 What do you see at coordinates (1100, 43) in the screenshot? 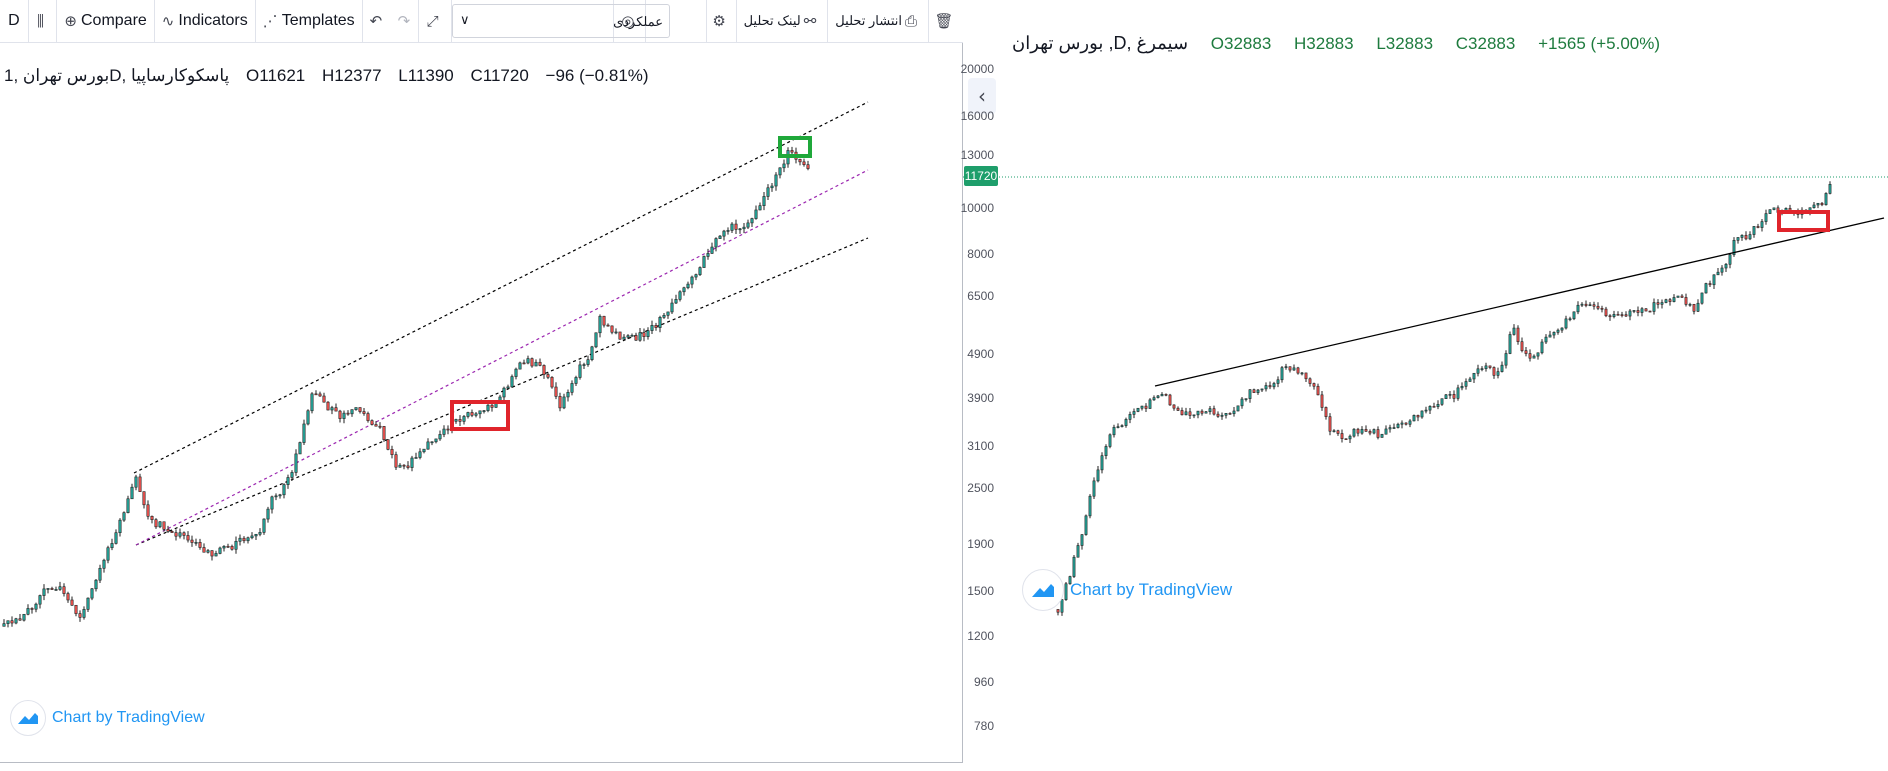
I see `right-symbol-title: بورس تهران ,D, سیمرغ` at bounding box center [1100, 43].